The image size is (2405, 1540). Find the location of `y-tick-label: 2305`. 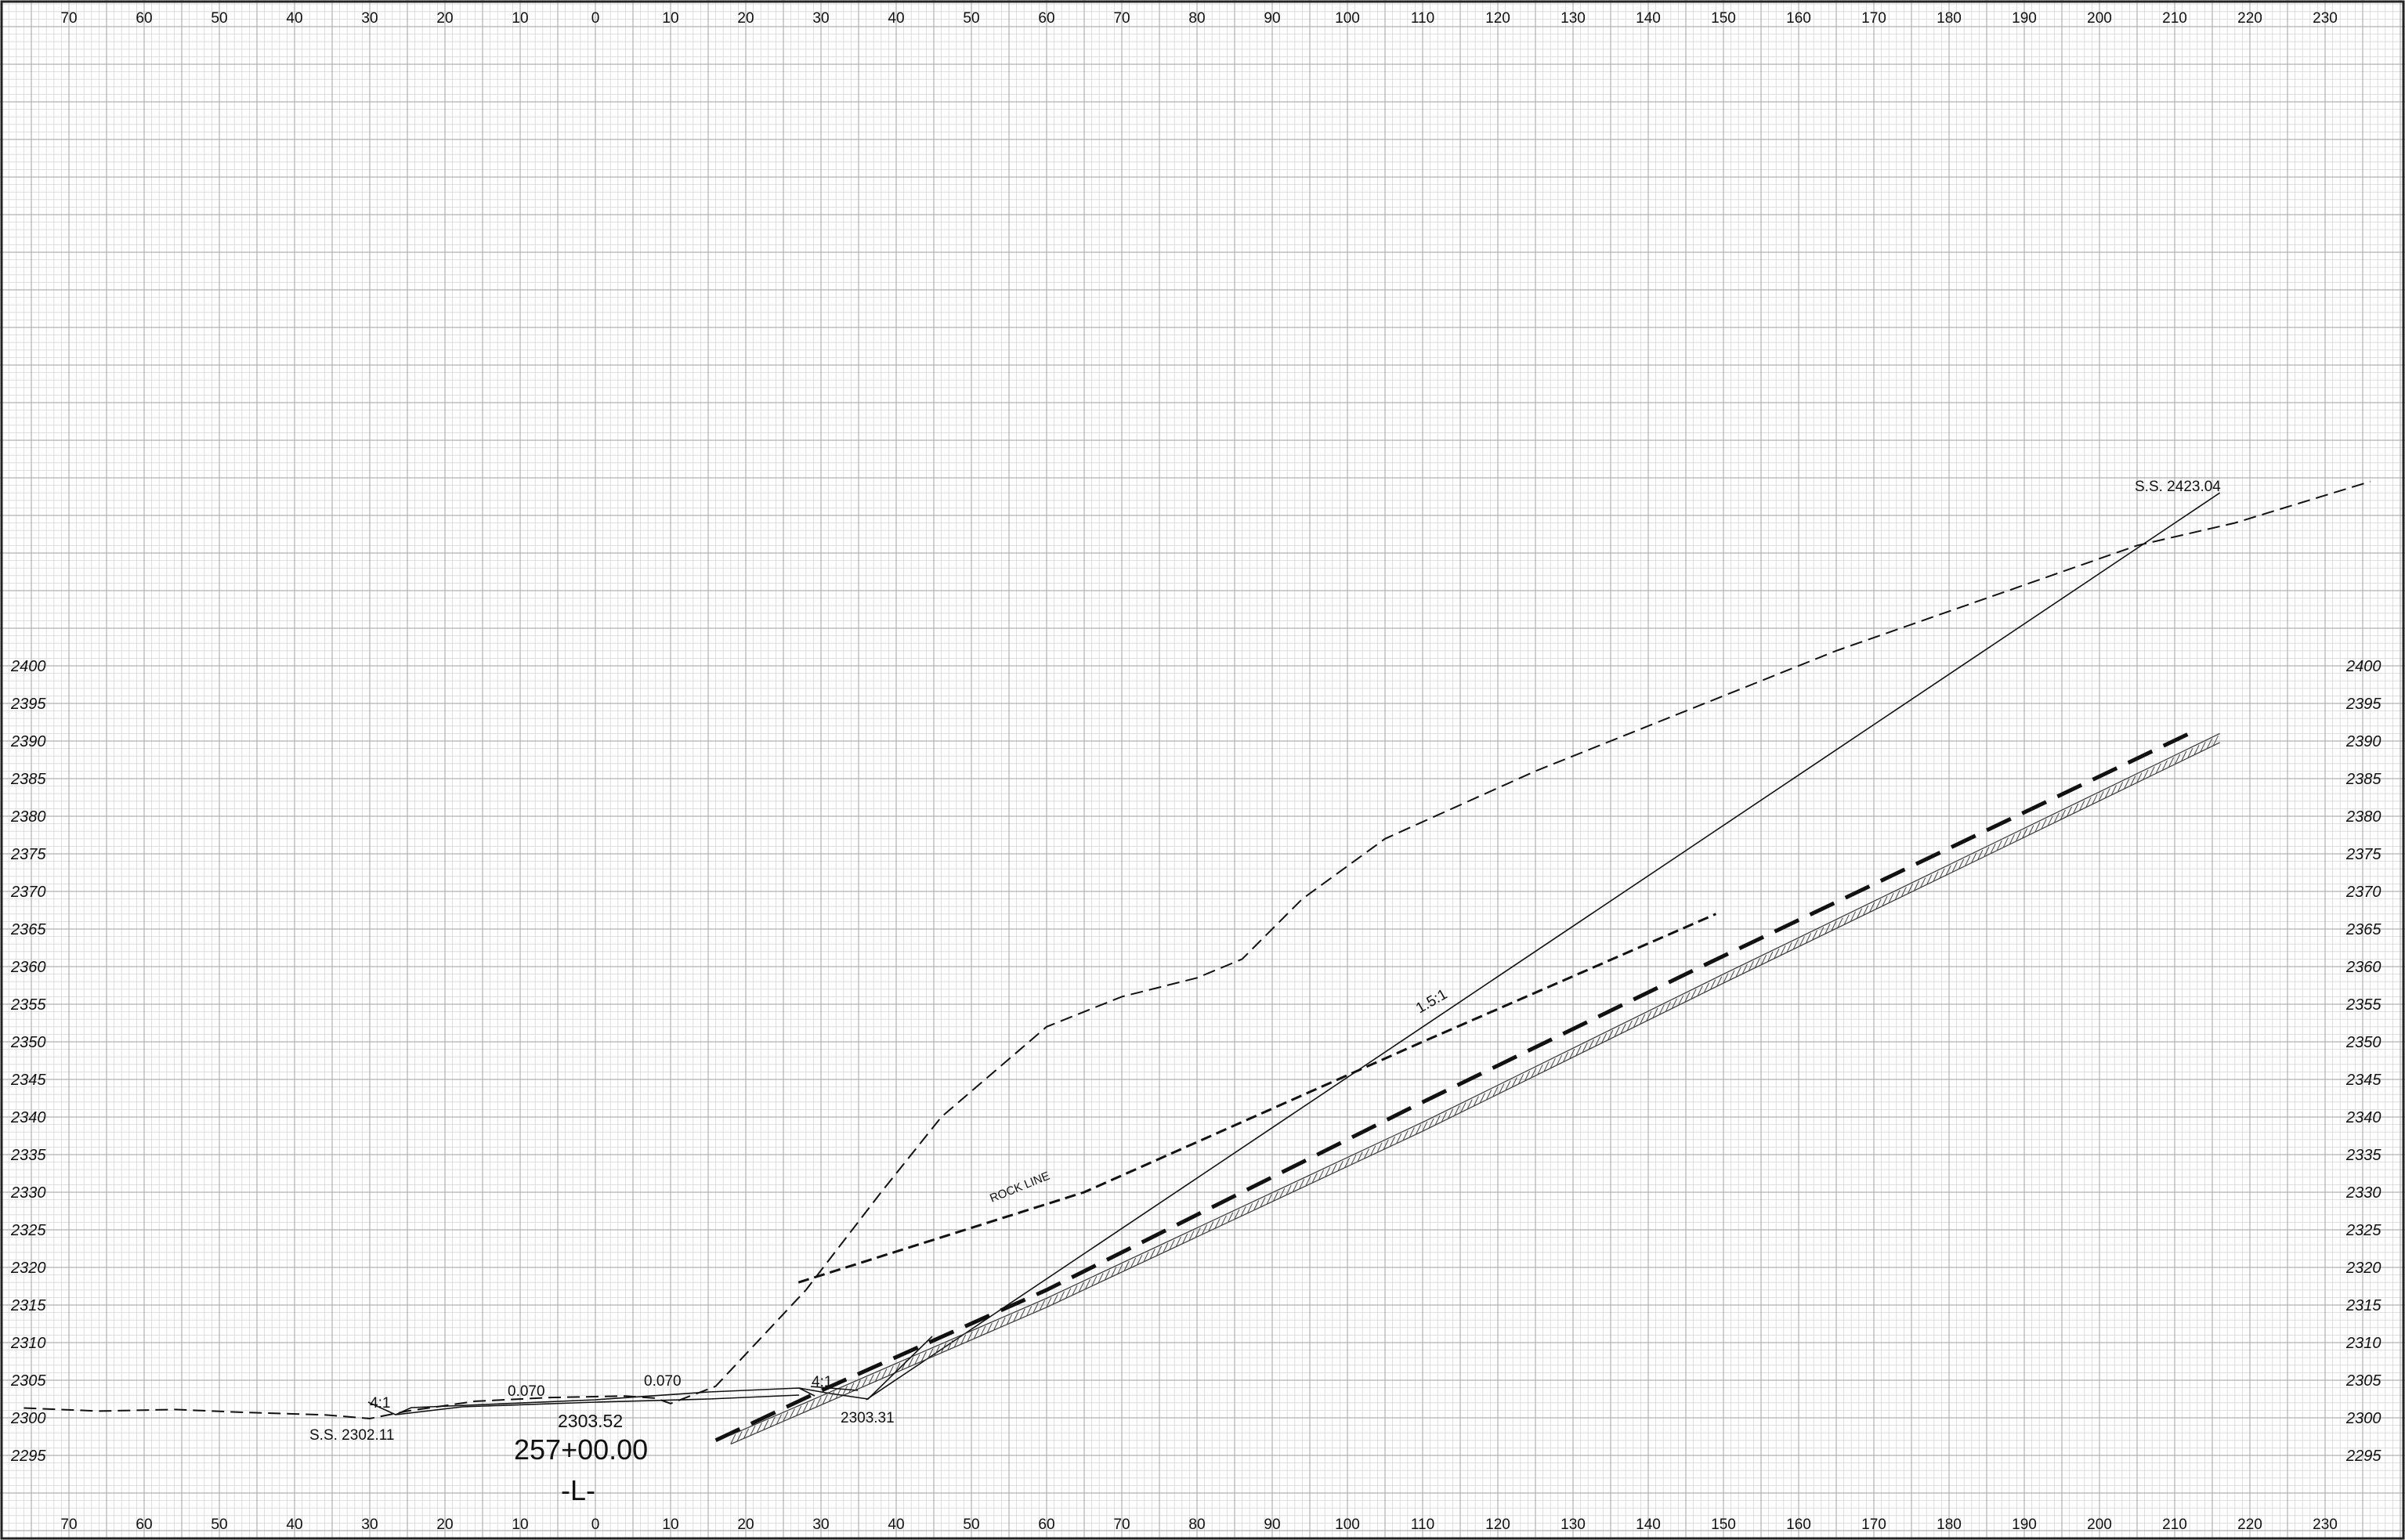

y-tick-label: 2305 is located at coordinates (2363, 1381).